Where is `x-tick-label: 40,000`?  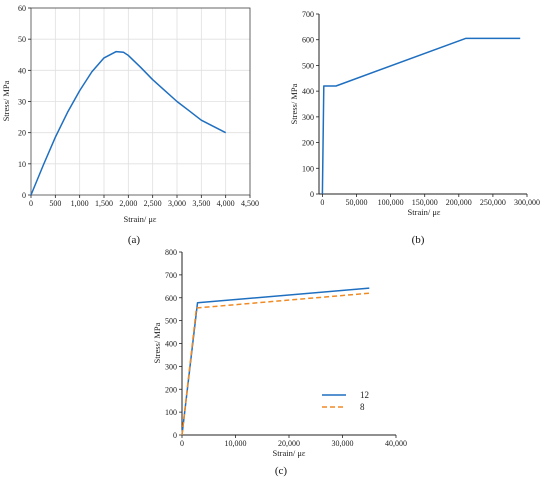 x-tick-label: 40,000 is located at coordinates (396, 443).